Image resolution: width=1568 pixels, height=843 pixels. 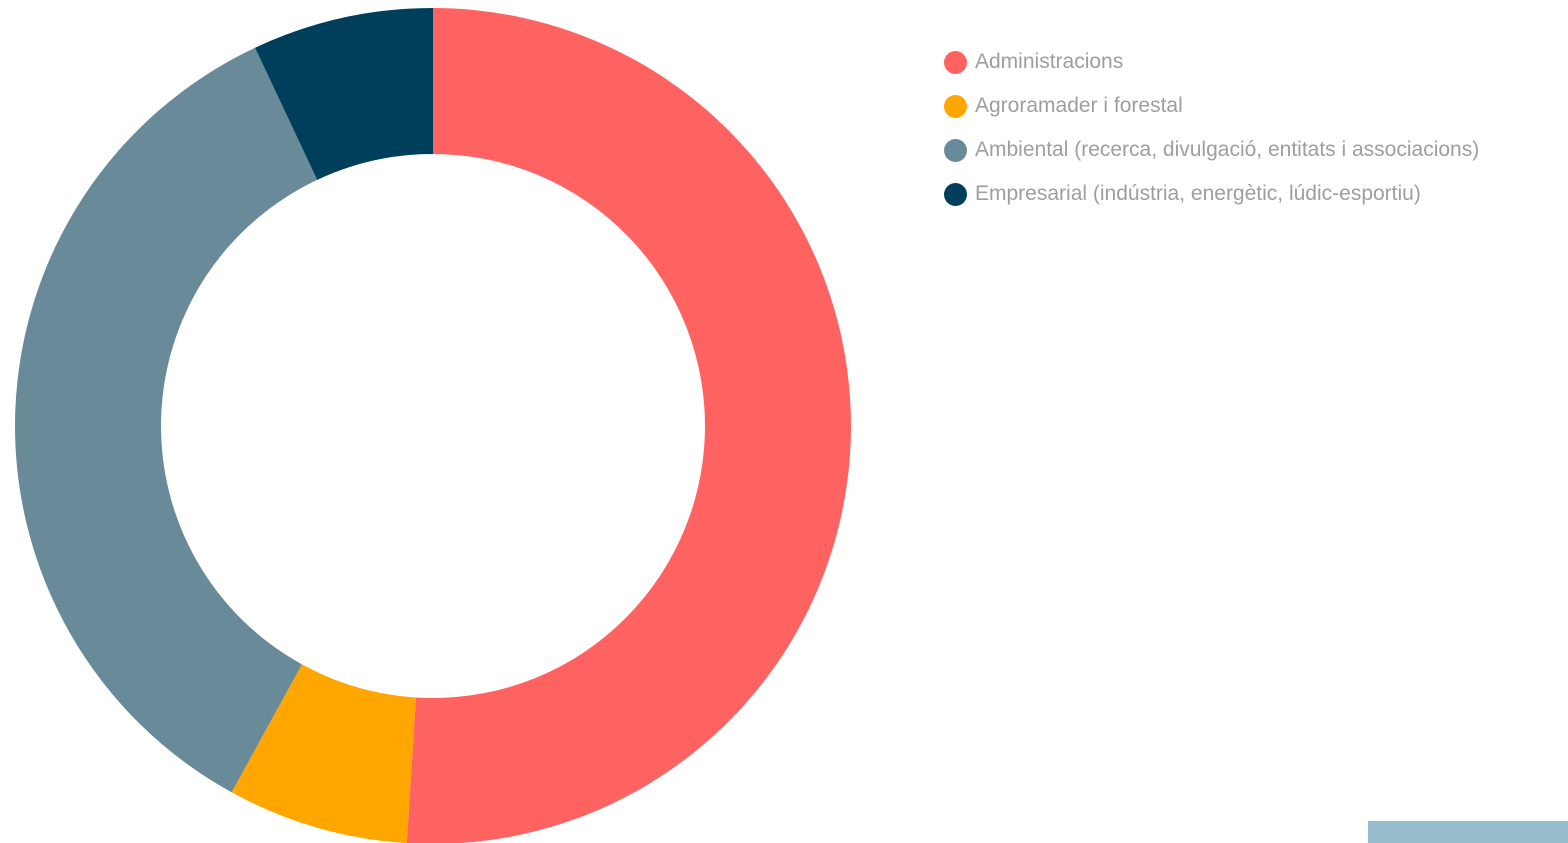 What do you see at coordinates (955, 194) in the screenshot?
I see `legend-swatch-empresarial` at bounding box center [955, 194].